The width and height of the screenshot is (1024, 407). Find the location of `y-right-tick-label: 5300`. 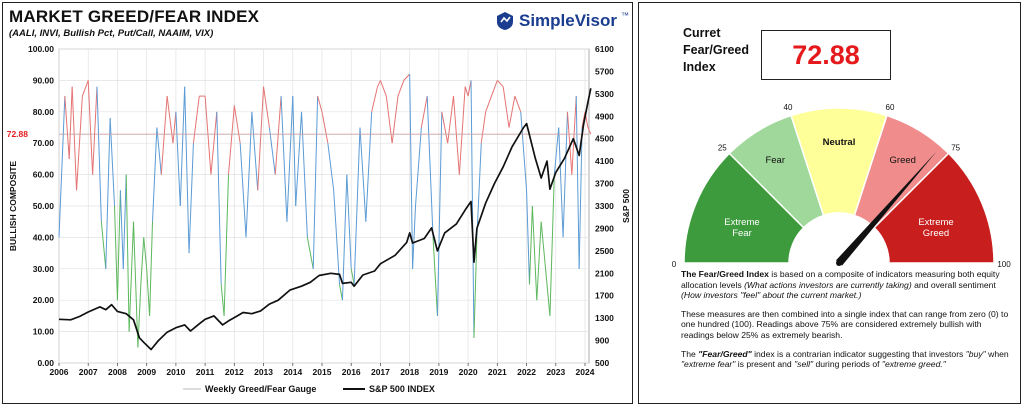

y-right-tick-label: 5300 is located at coordinates (604, 94).